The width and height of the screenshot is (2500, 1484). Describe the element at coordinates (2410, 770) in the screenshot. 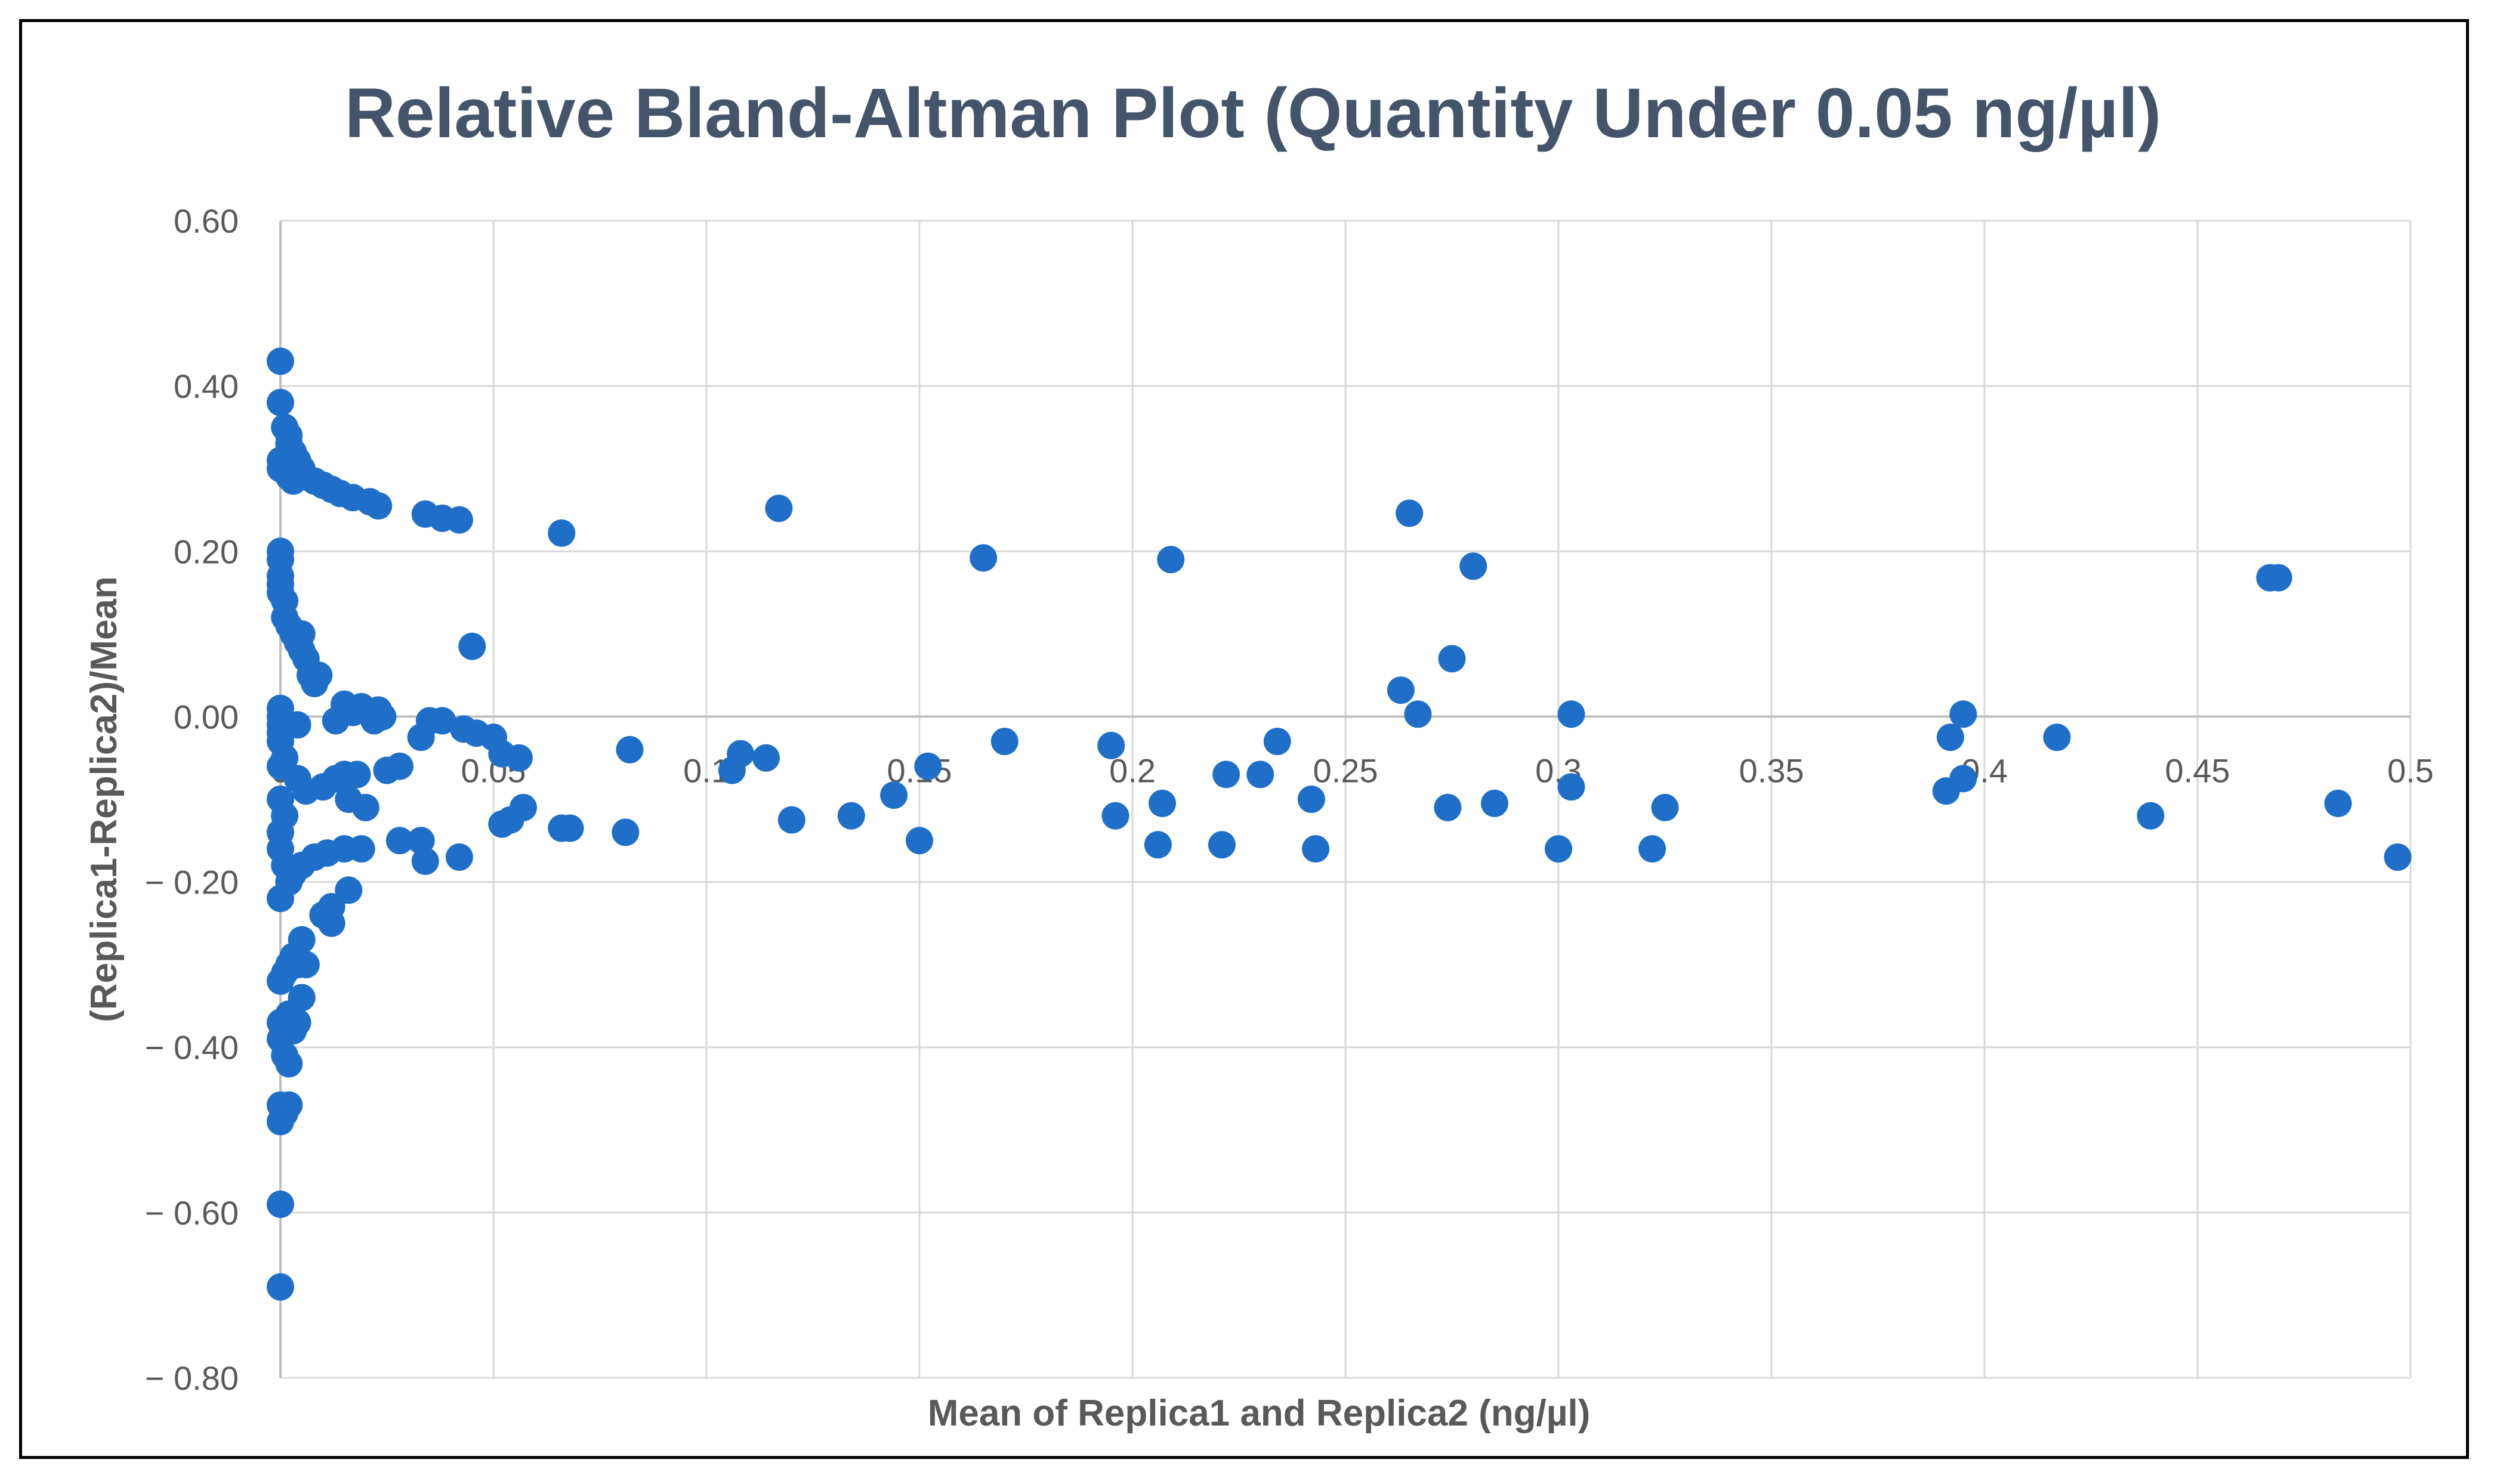

I see `x-tick-label: 0.5` at that location.